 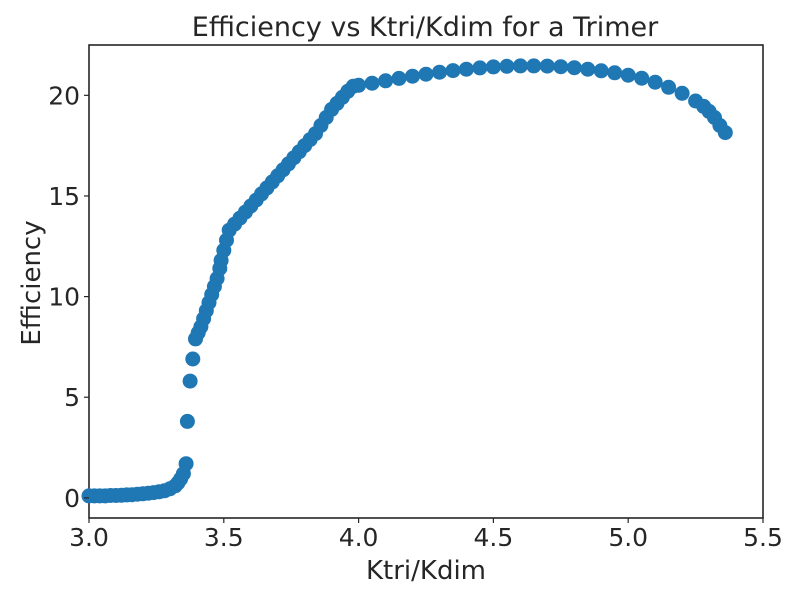 I want to click on y-axis-label: Efficiency, so click(x=32, y=282).